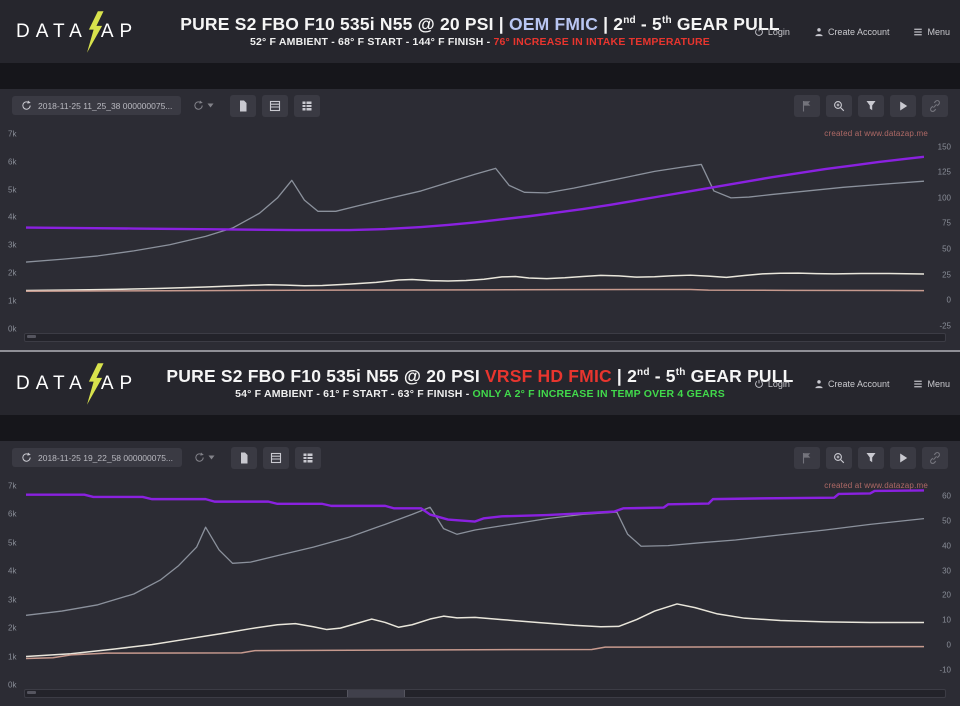  I want to click on table-icon, so click(308, 457).